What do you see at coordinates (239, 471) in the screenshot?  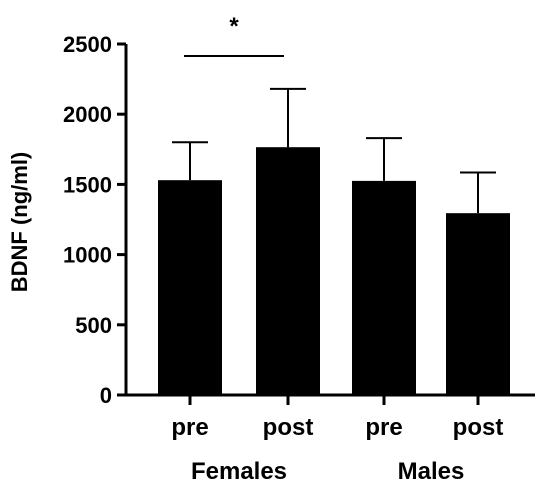 I see `group-label: Females` at bounding box center [239, 471].